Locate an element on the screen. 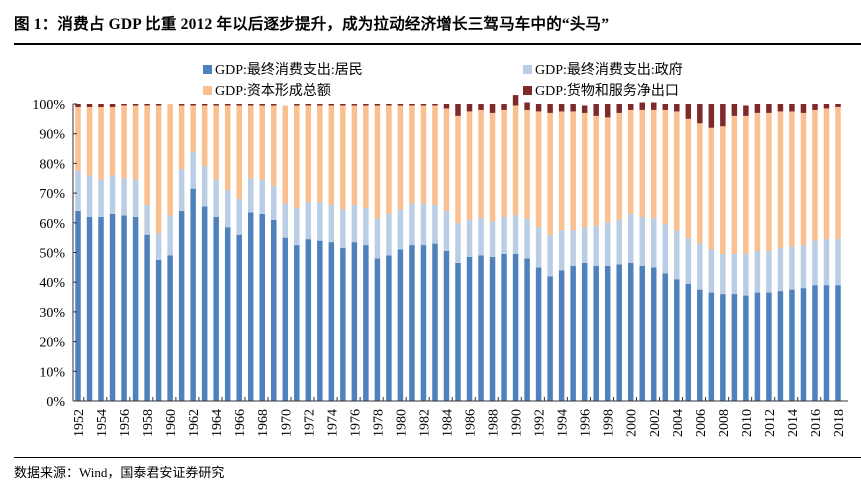 Image resolution: width=861 pixels, height=490 pixels. x-tick-label: 1982 is located at coordinates (424, 423).